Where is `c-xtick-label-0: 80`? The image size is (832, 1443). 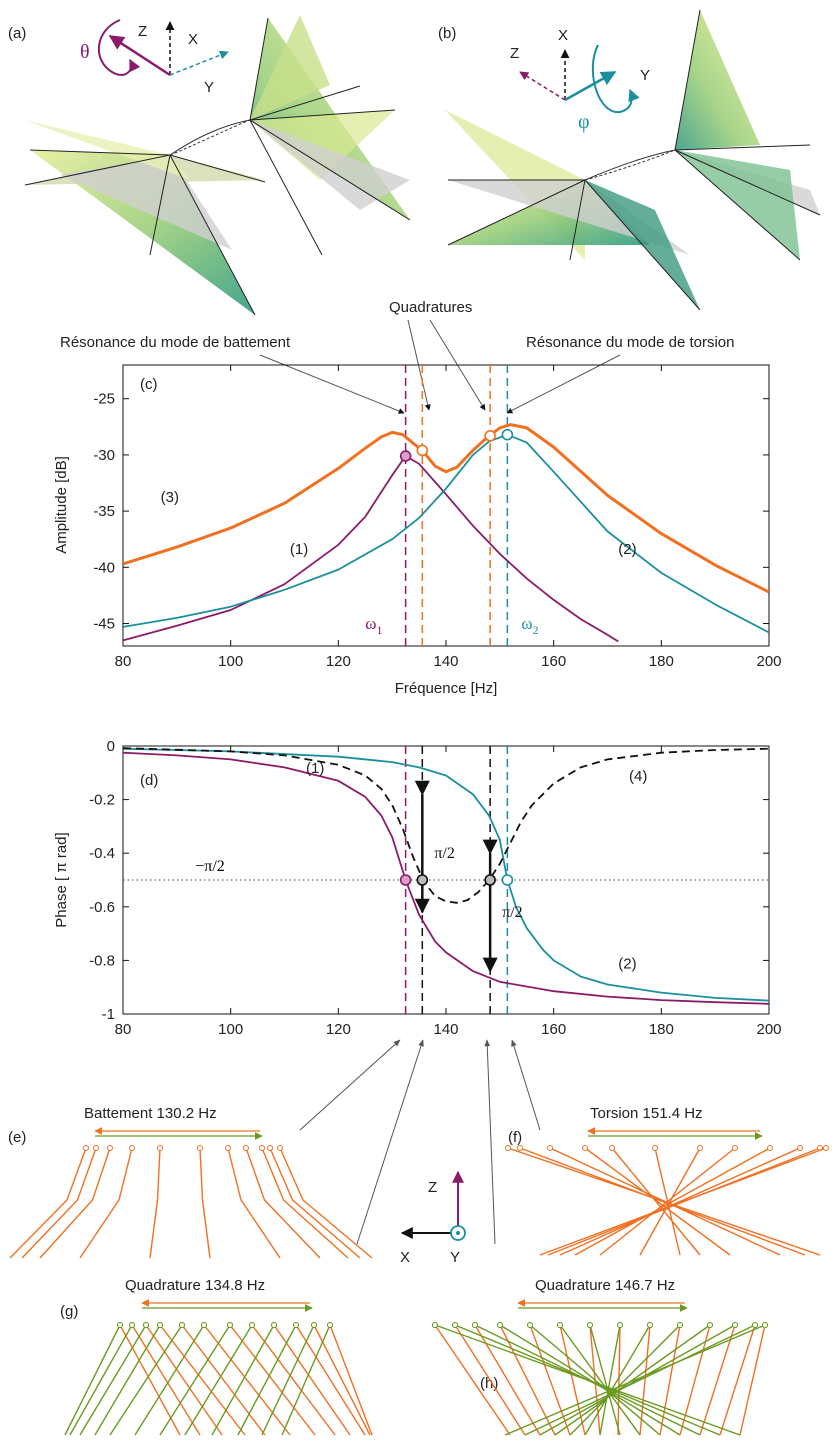
c-xtick-label-0: 80 is located at coordinates (123, 661).